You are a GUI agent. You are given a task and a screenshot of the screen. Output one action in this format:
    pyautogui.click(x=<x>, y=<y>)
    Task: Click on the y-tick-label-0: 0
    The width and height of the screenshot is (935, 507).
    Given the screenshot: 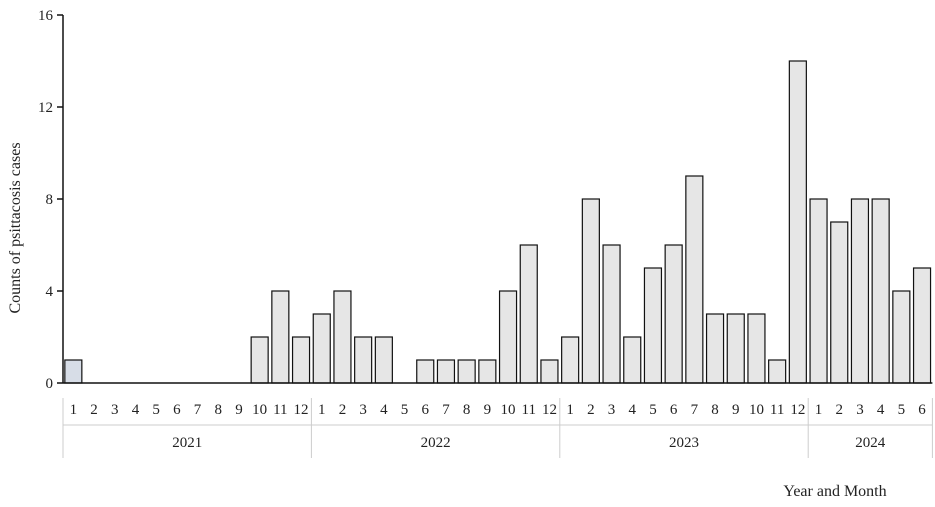 What is the action you would take?
    pyautogui.click(x=50, y=384)
    